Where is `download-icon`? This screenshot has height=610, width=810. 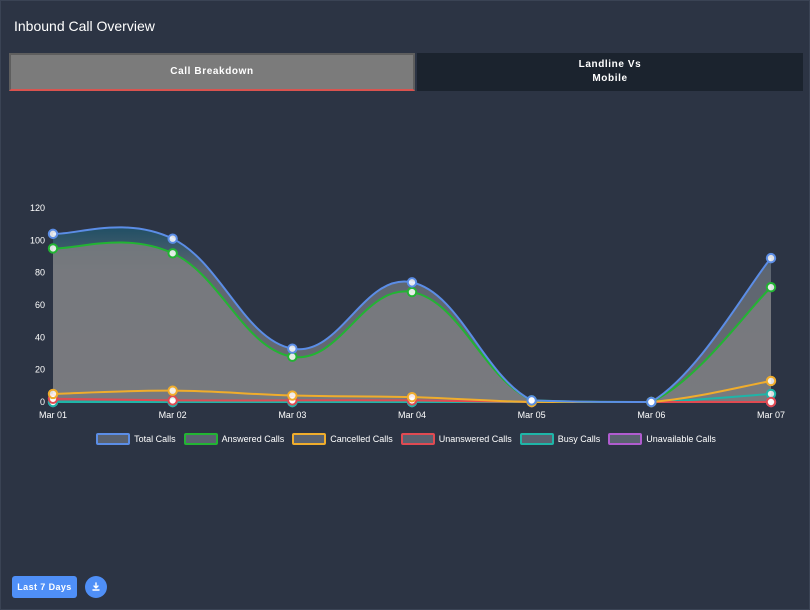
download-icon is located at coordinates (96, 586).